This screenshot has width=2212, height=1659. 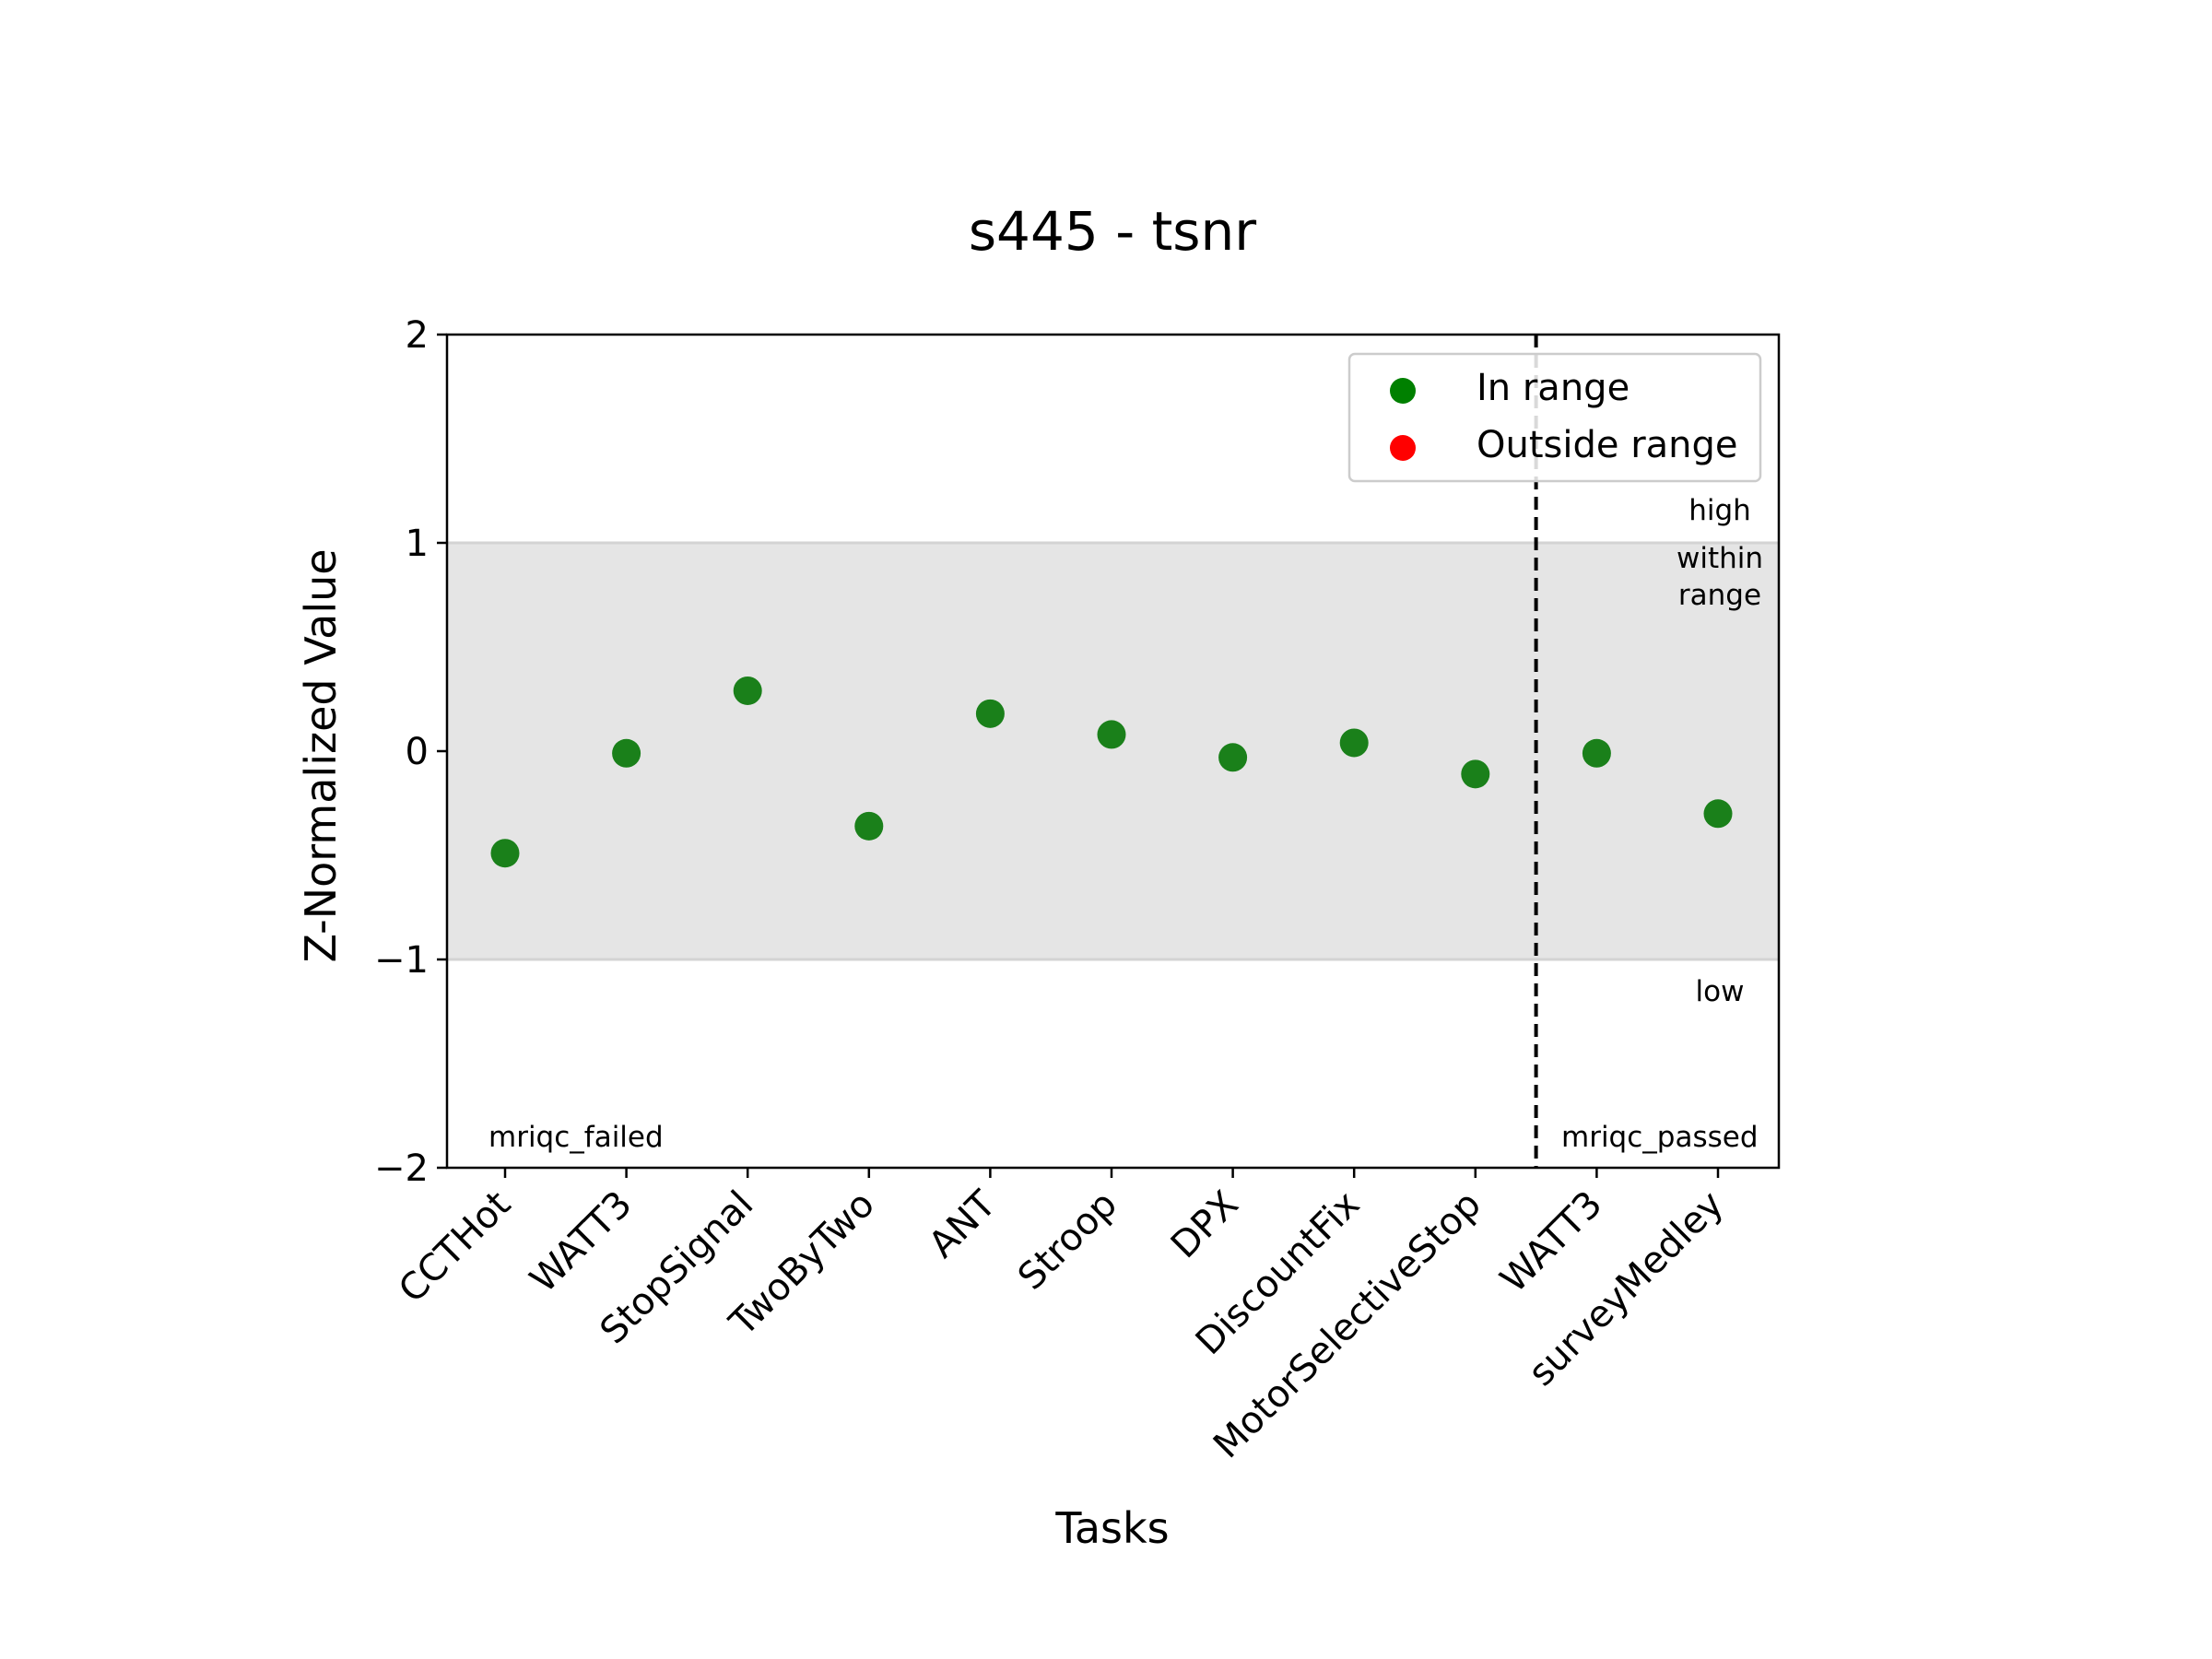 What do you see at coordinates (1403, 391) in the screenshot?
I see `legend-marker-in-range` at bounding box center [1403, 391].